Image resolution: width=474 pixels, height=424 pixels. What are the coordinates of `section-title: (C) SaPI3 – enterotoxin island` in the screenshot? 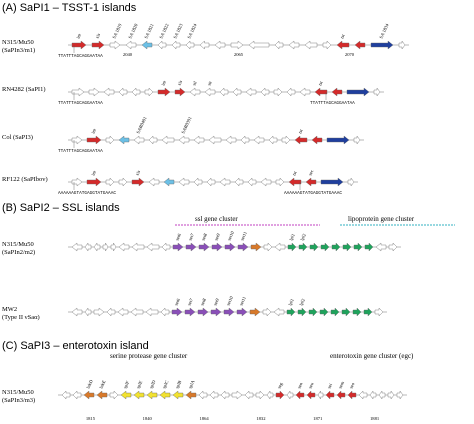 It's located at (75, 346).